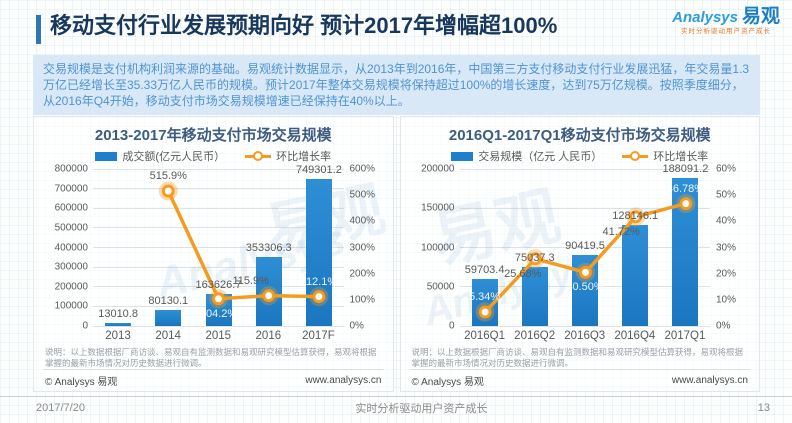 This screenshot has width=792, height=423. I want to click on bar-swatch-icon, so click(462, 156).